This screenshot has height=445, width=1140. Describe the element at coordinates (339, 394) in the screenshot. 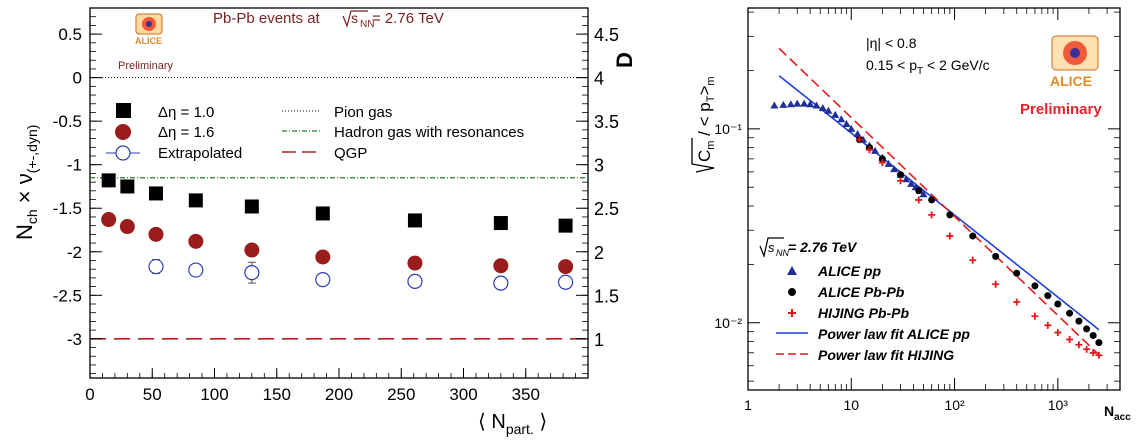

I see `left-x-tick-label: 200` at that location.